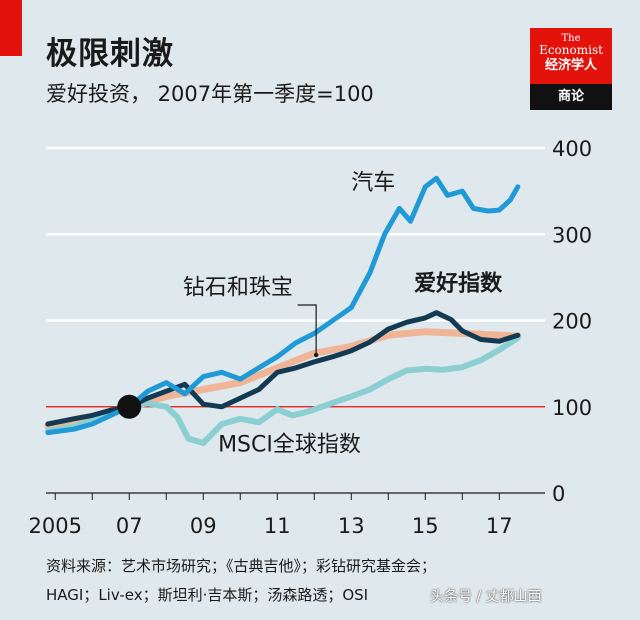 This screenshot has width=640, height=620. Describe the element at coordinates (55, 526) in the screenshot. I see `x-tick-label-2005: 2005` at that location.